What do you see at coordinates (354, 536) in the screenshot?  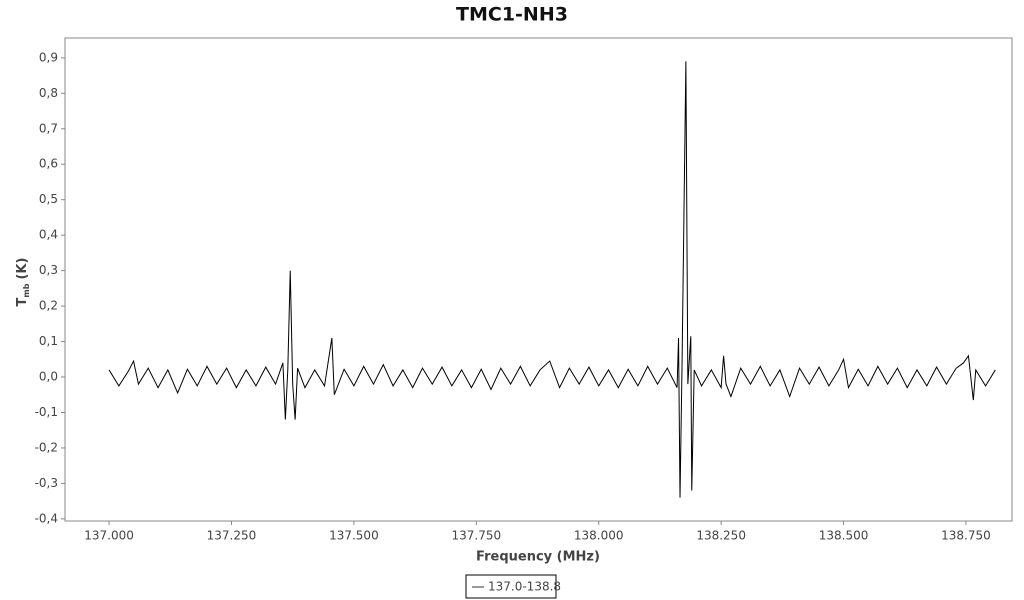 I see `x-tick-label: 137.500` at bounding box center [354, 536].